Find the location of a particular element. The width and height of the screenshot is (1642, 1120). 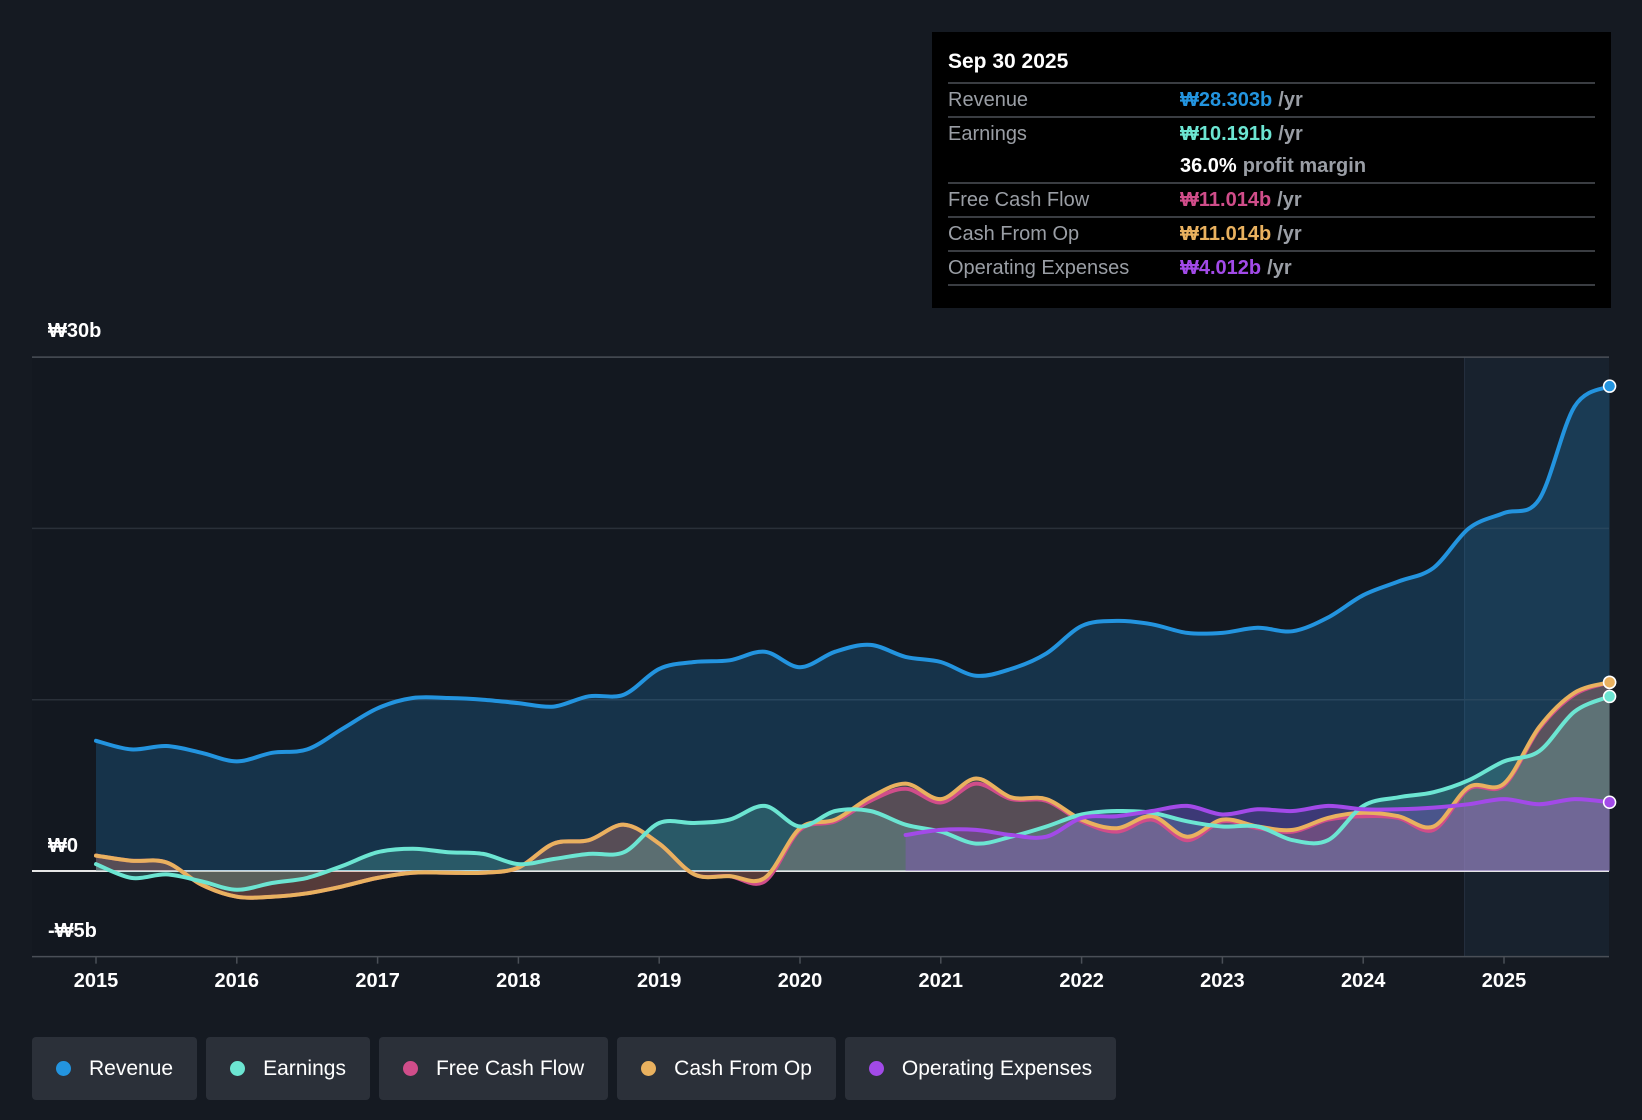

legend-cash-from-op: Cash From Op is located at coordinates (726, 1068).